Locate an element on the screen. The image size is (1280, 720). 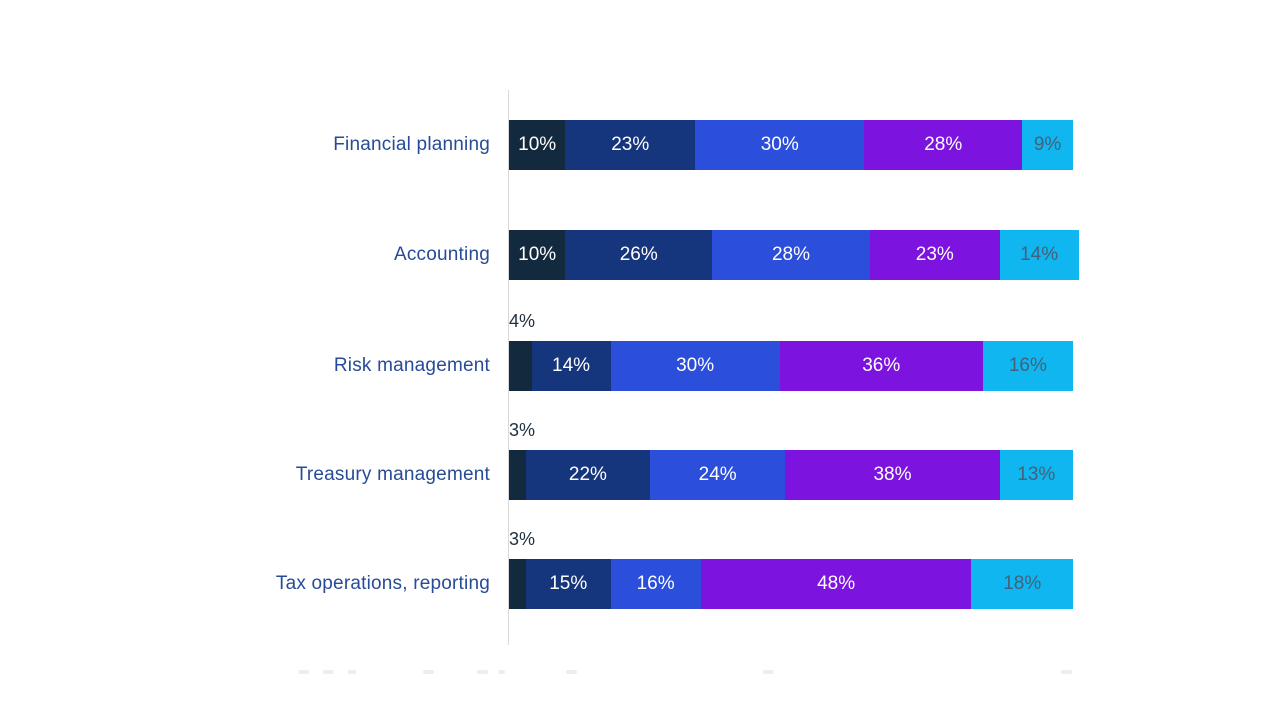
segment-value-label: 24% is located at coordinates (717, 474).